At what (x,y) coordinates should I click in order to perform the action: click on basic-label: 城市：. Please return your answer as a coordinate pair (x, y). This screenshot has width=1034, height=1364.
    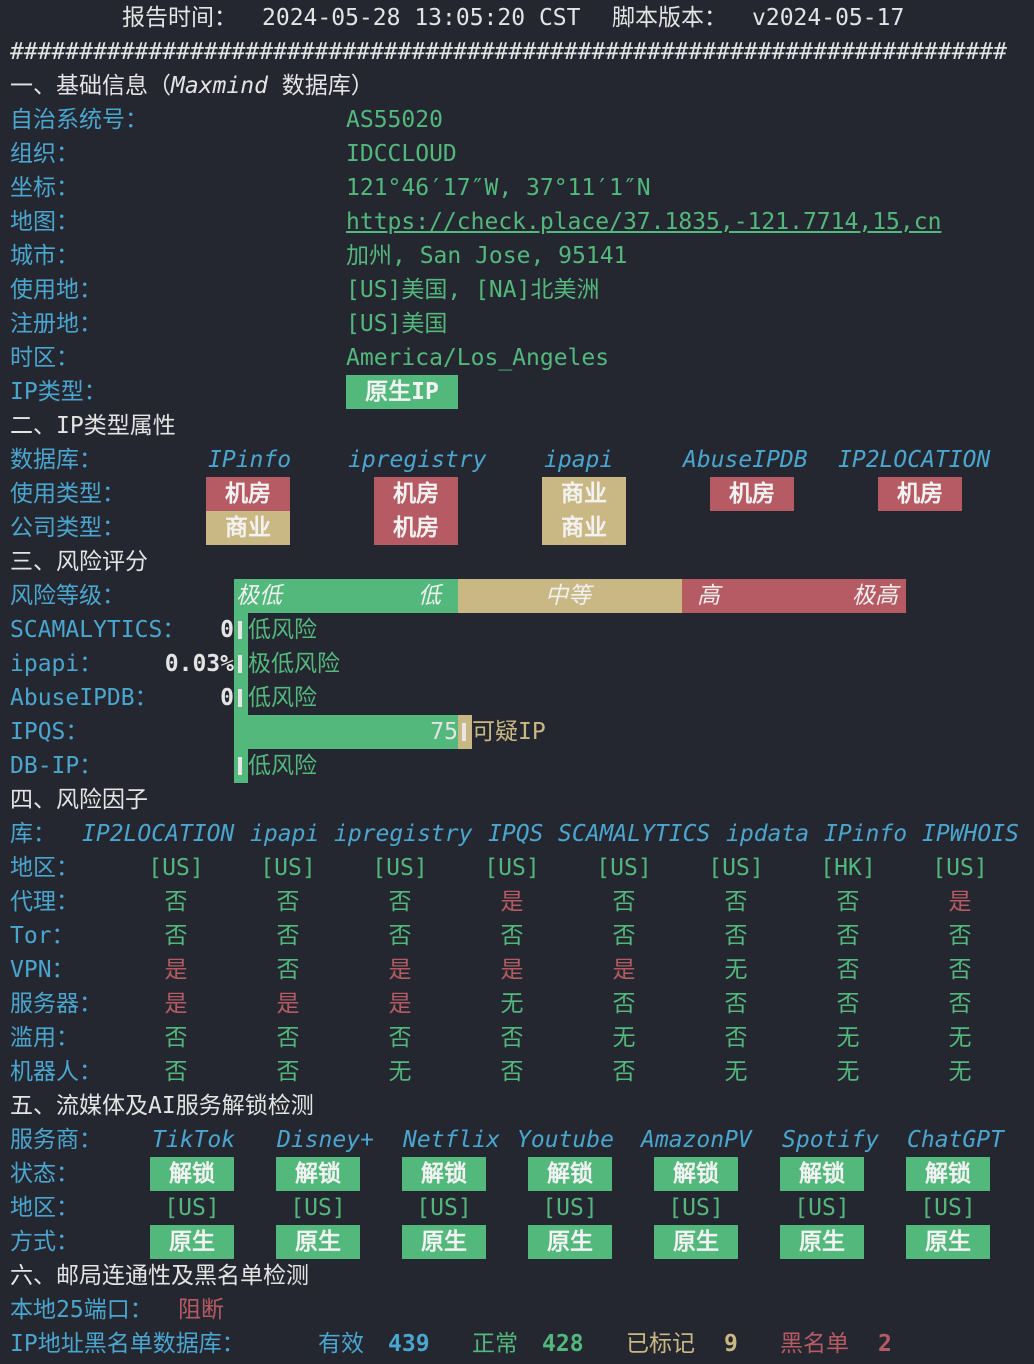
    Looking at the image, I should click on (44, 256).